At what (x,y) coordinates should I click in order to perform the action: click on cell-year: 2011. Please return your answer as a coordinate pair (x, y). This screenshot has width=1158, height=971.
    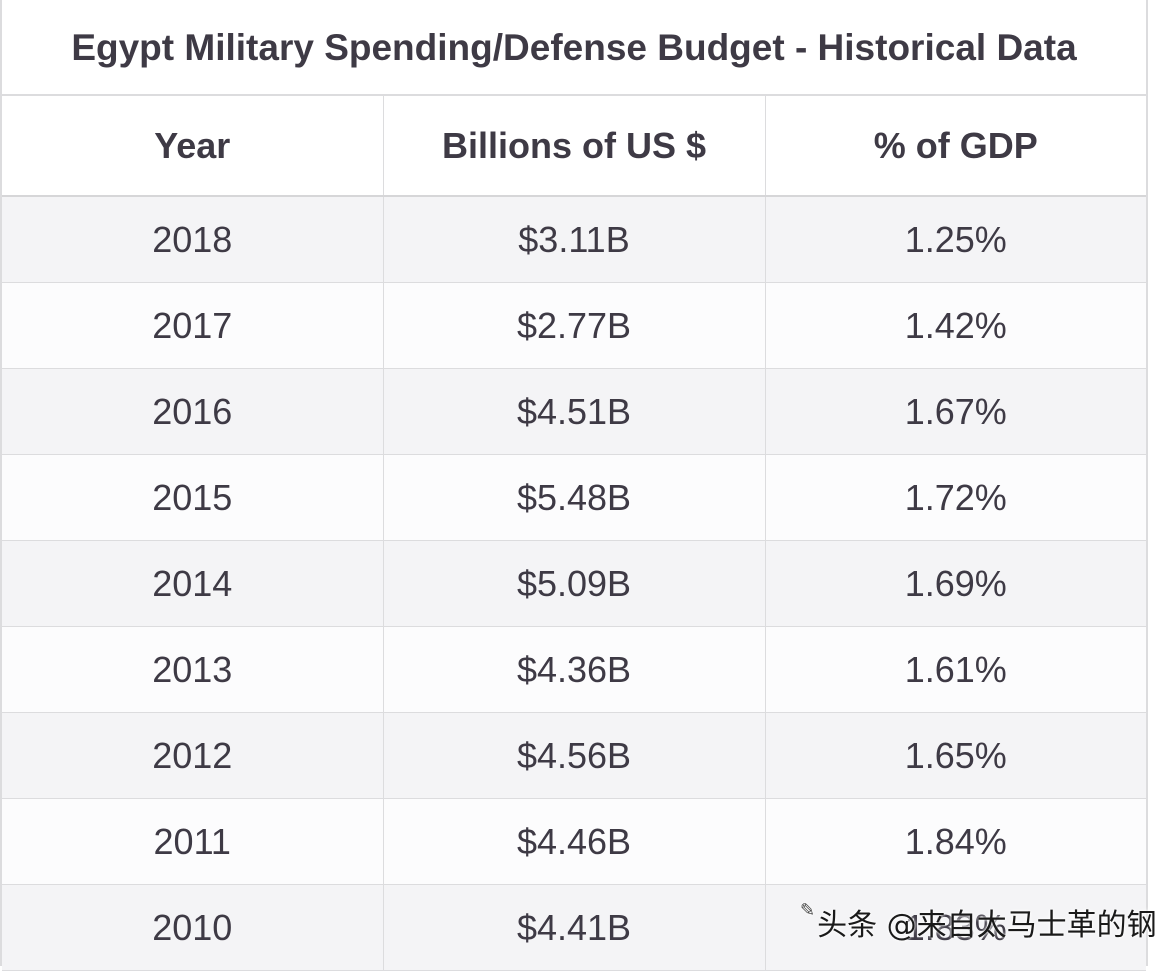
    Looking at the image, I should click on (193, 841).